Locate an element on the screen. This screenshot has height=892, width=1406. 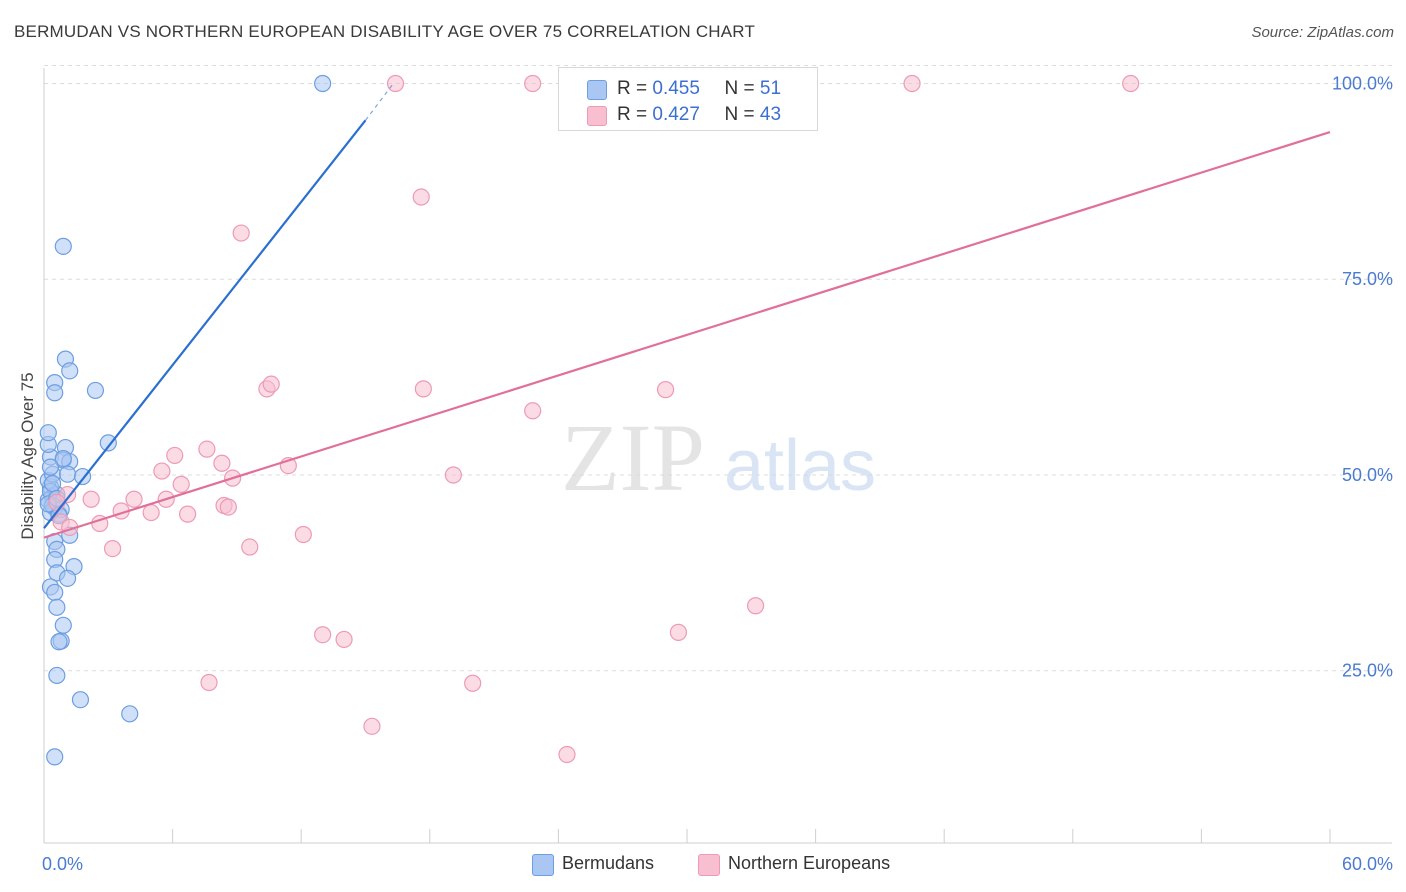
y-tick-label-1: 50.0% is located at coordinates (1367, 475).